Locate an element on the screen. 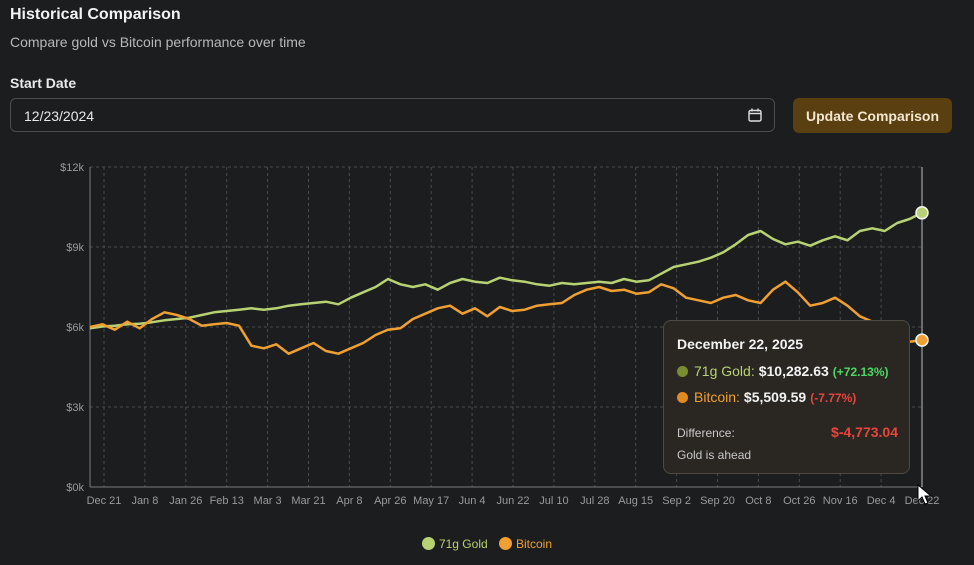  tooltip-date: December 22, 2025 is located at coordinates (740, 344).